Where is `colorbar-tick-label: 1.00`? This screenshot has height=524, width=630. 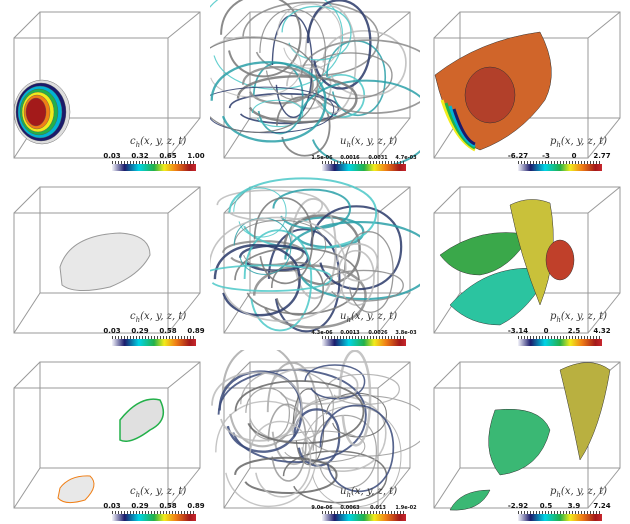 colorbar-tick-label: 1.00 is located at coordinates (196, 156).